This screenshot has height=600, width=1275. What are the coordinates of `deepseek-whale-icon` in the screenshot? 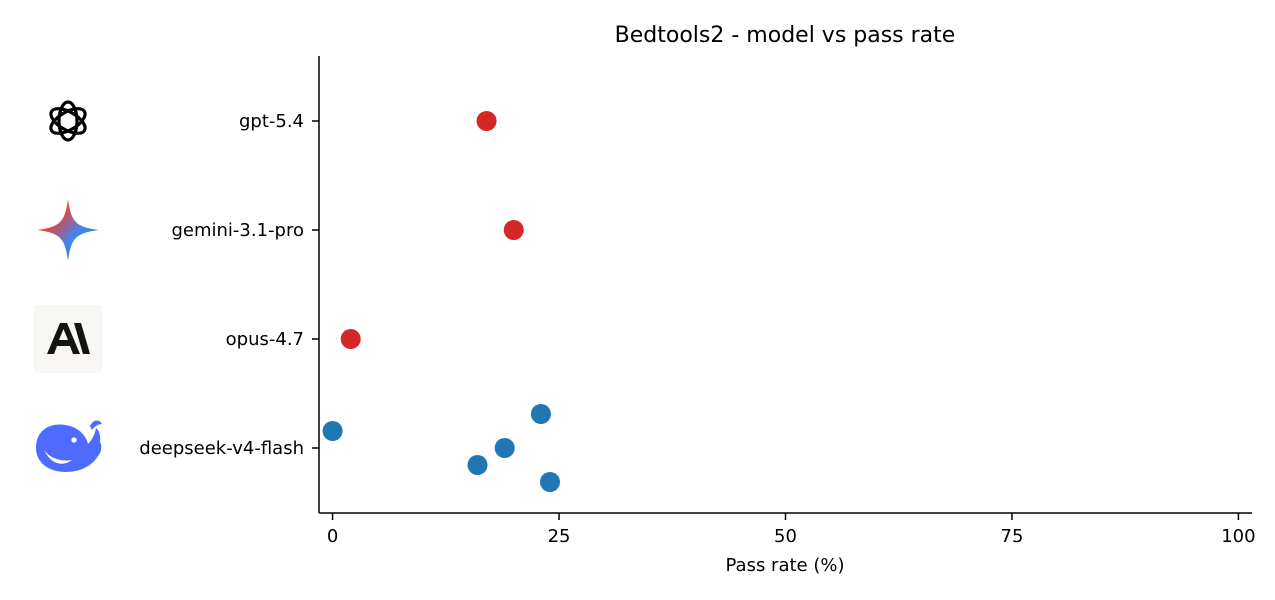 It's located at (69, 446).